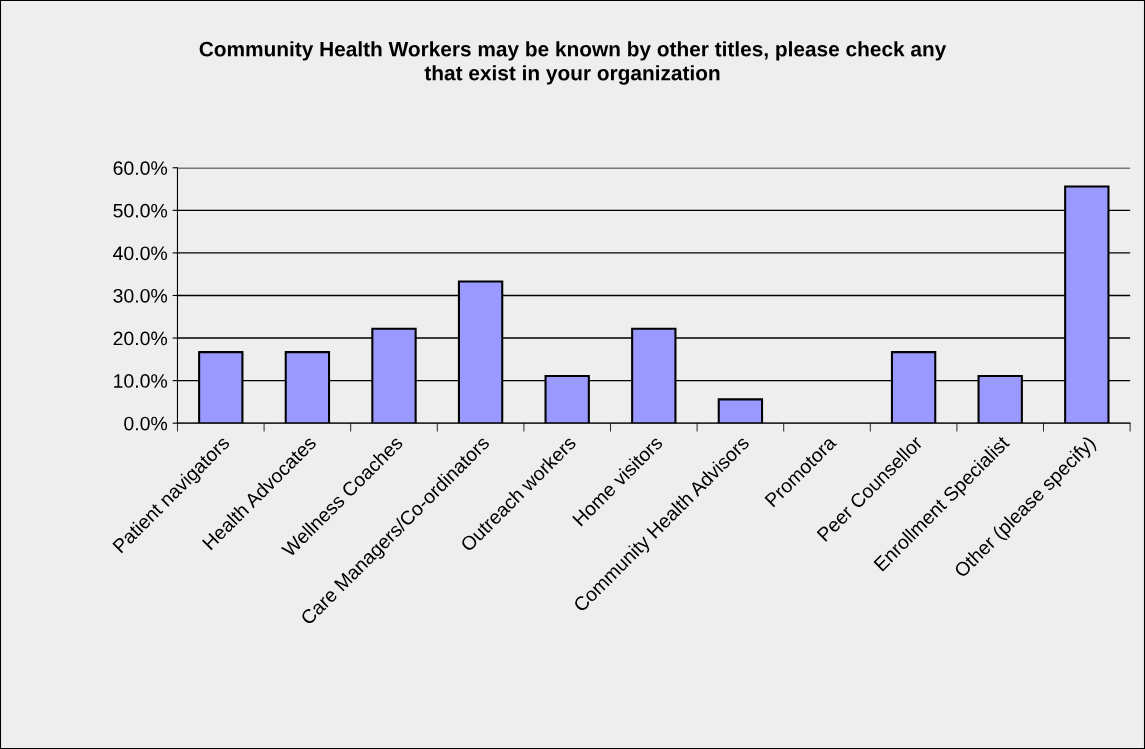 The width and height of the screenshot is (1145, 749). I want to click on y-tick-label: 0.0%, so click(146, 423).